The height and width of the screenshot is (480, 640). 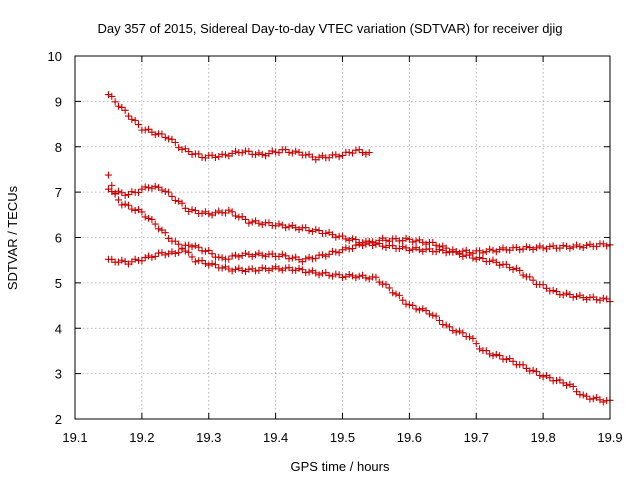 I want to click on y-tick-label: 5, so click(x=58, y=283).